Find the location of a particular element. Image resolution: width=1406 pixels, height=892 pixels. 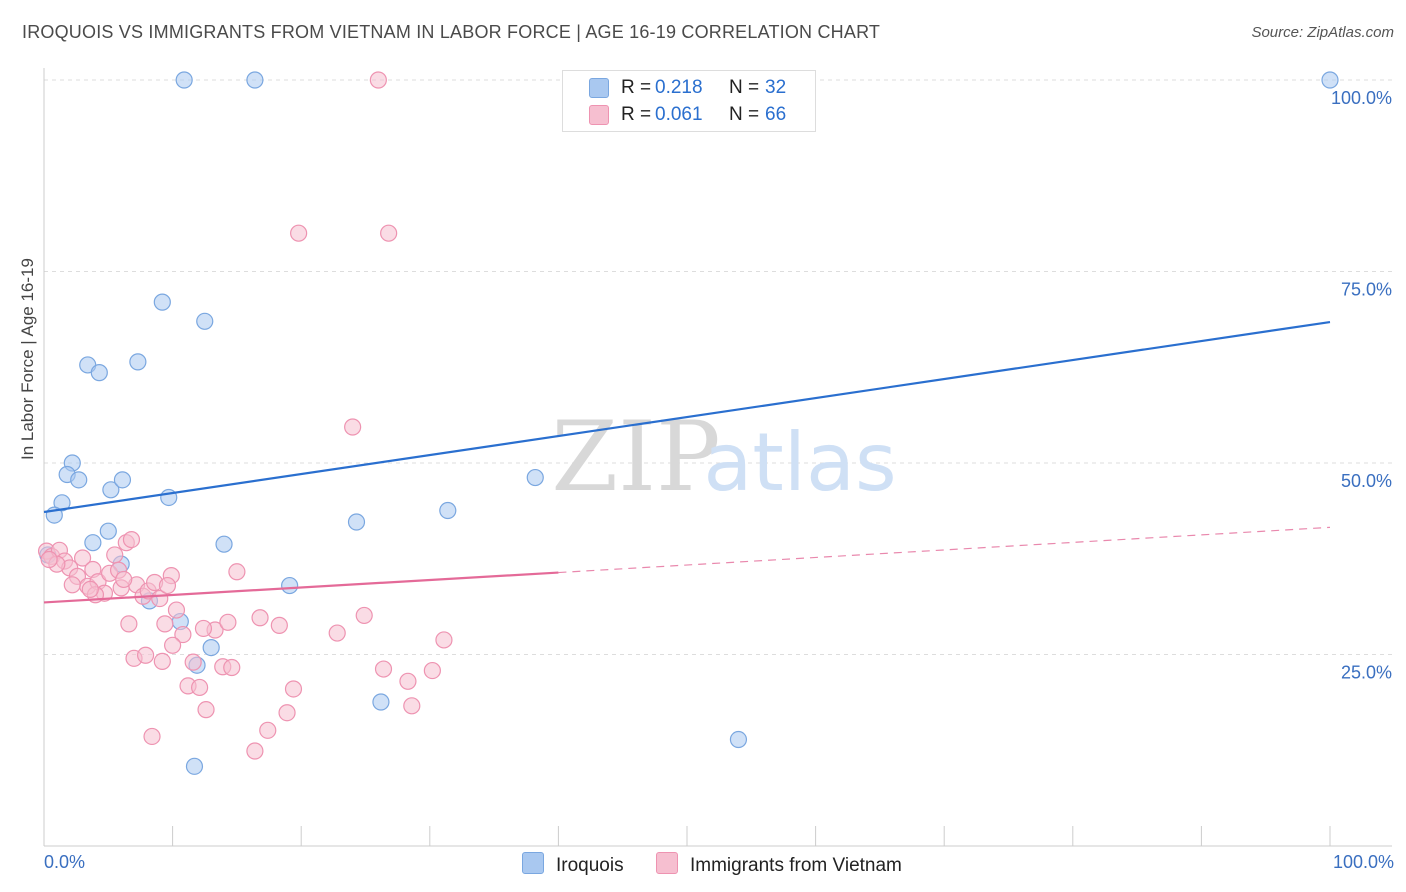

stats-legend-row-iroquois: R = 0.218 N = 32 is located at coordinates (689, 88).